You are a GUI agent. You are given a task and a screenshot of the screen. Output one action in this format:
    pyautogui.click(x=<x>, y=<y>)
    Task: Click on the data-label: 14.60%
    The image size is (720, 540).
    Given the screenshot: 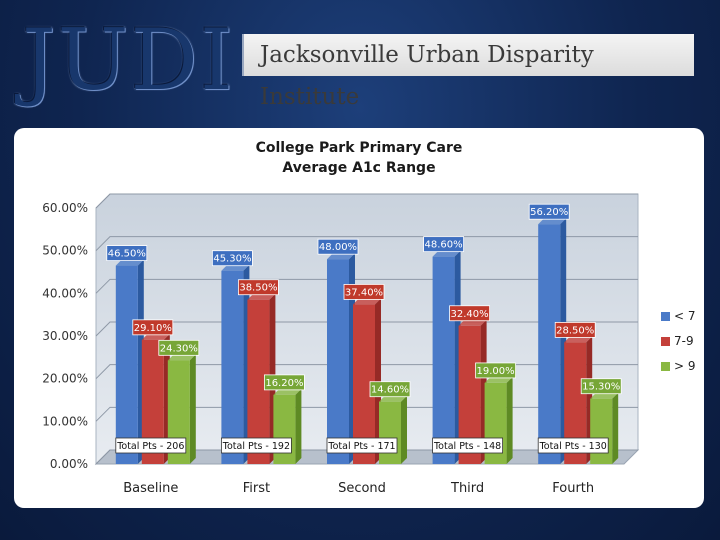 What is the action you would take?
    pyautogui.click(x=390, y=390)
    